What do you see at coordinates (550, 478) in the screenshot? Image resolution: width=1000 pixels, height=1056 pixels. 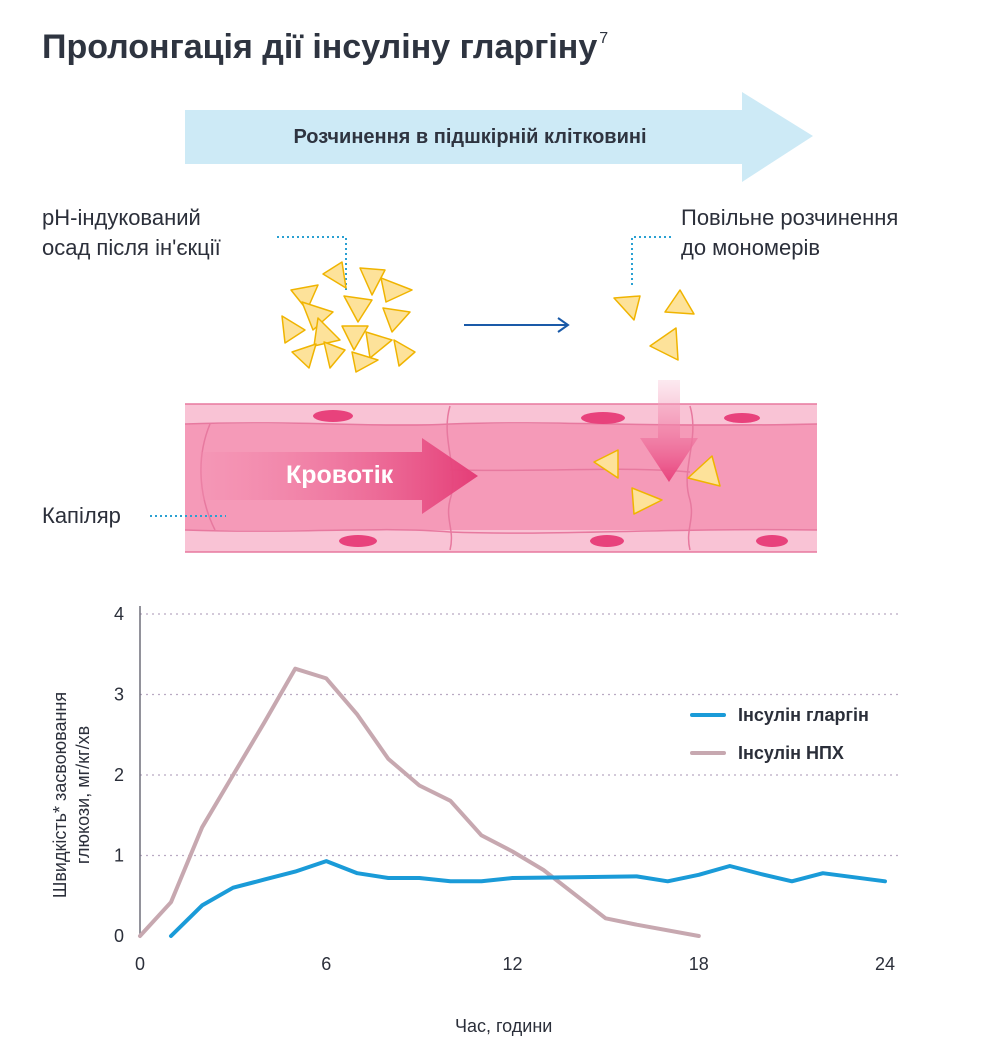 I see `cell-nuclei` at bounding box center [550, 478].